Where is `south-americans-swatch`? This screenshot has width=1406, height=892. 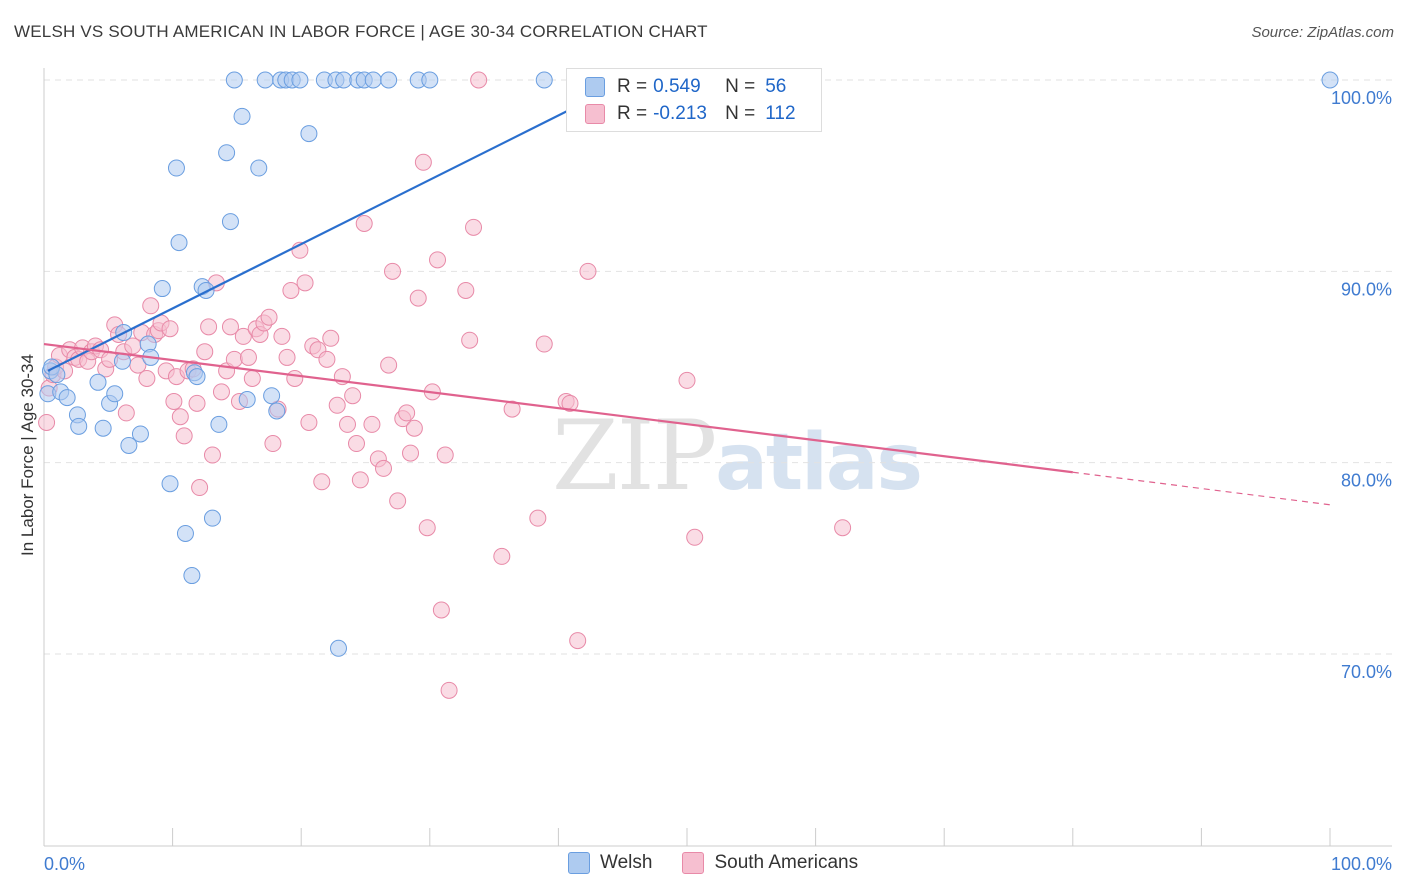
south-americans-swatch is located at coordinates (595, 114).